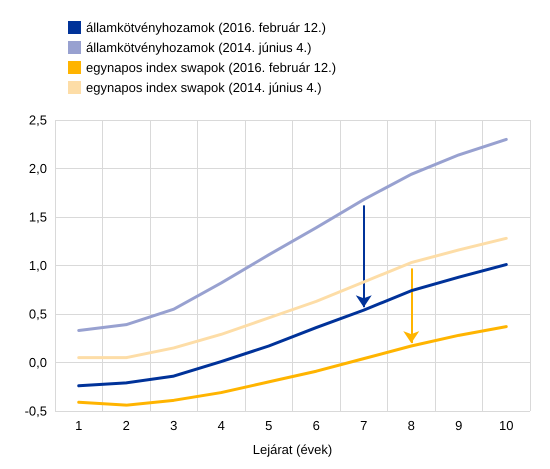 This screenshot has width=550, height=469. I want to click on x-tick-label: 8, so click(411, 425).